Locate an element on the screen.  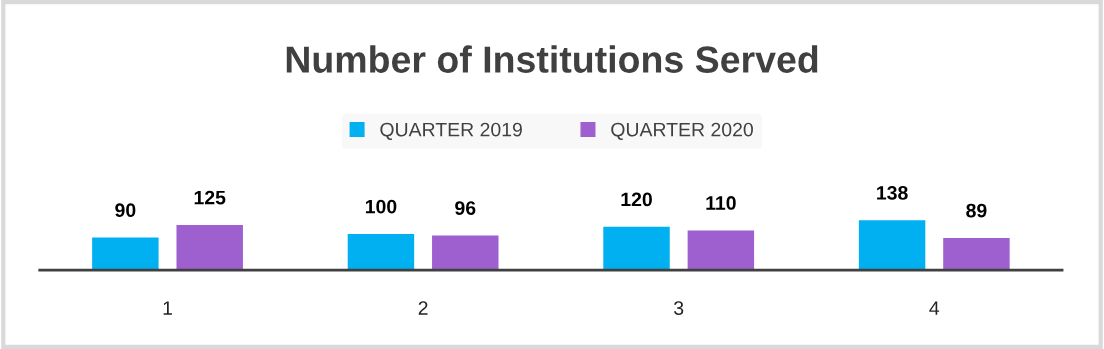
legend-label: QUARTER 2019 is located at coordinates (451, 131).